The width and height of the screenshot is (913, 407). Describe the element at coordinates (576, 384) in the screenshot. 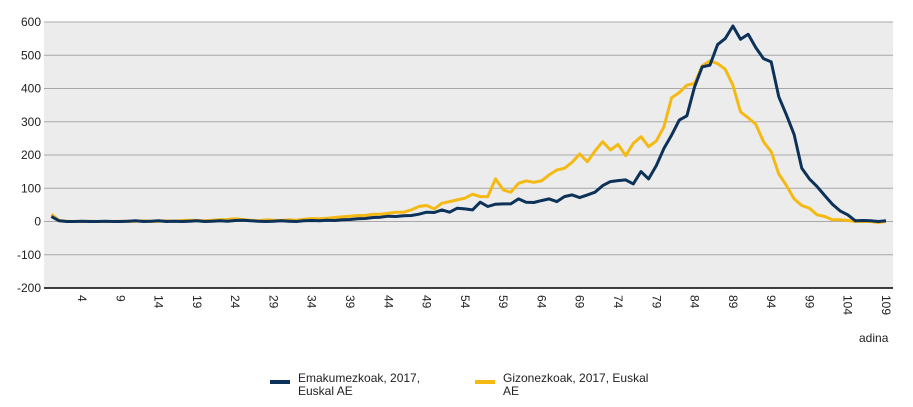

I see `legend-label-gizonezkoak: Gizonezkoak, 2017, Euskal AE` at that location.